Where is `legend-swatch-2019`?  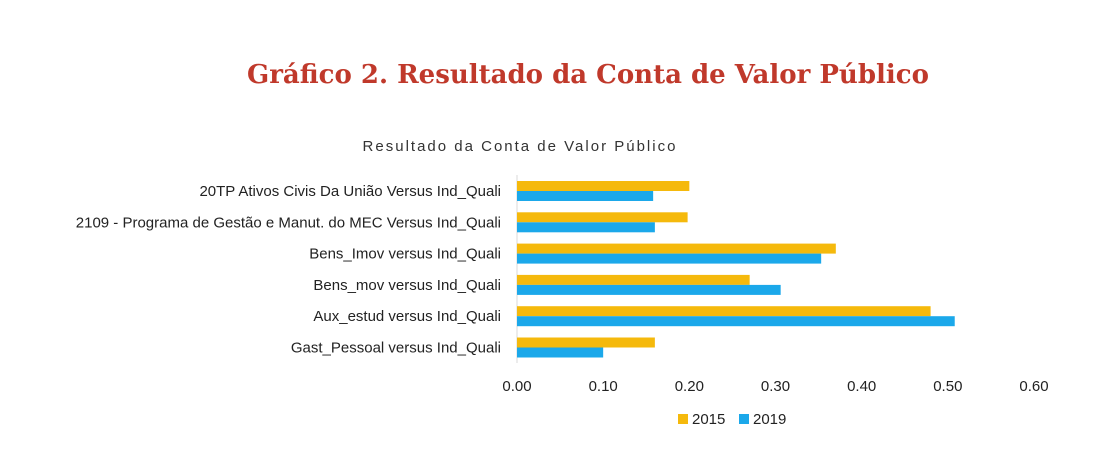
legend-swatch-2019 is located at coordinates (744, 419).